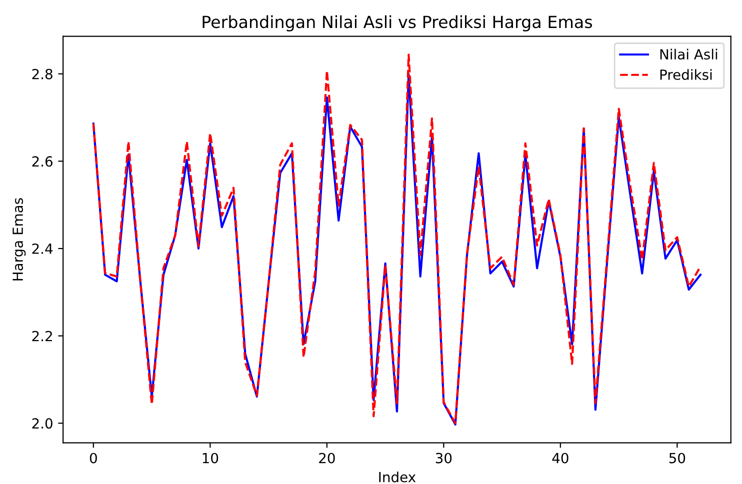  What do you see at coordinates (210, 458) in the screenshot?
I see `x-tick-label: 10` at bounding box center [210, 458].